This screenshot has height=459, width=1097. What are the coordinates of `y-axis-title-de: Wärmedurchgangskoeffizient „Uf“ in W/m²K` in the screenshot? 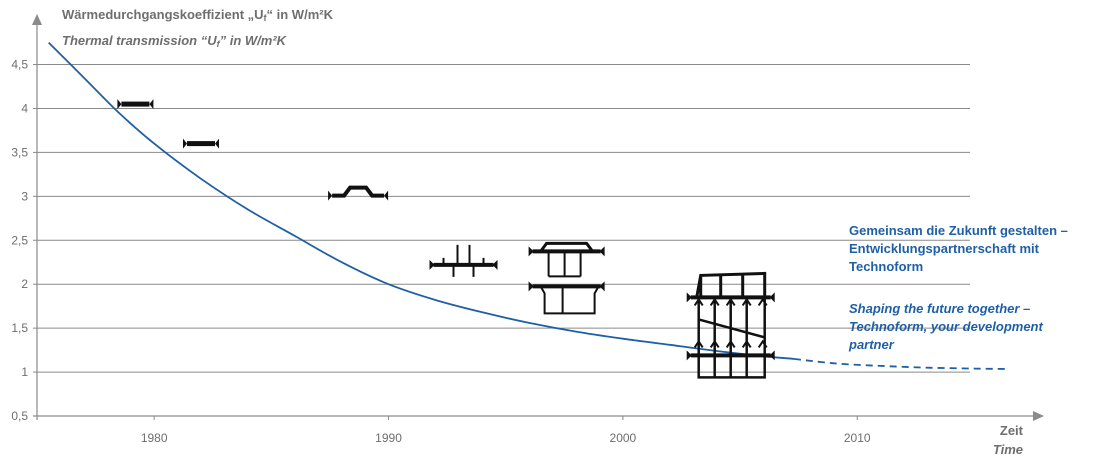 It's located at (197, 15).